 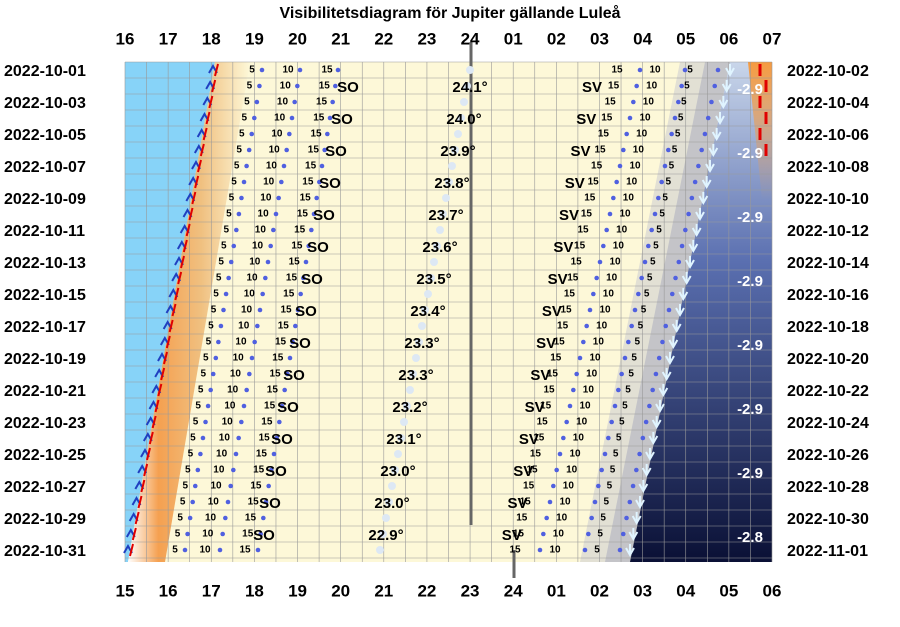 What do you see at coordinates (828, 391) in the screenshot?
I see `right-date: 2022-10-22` at bounding box center [828, 391].